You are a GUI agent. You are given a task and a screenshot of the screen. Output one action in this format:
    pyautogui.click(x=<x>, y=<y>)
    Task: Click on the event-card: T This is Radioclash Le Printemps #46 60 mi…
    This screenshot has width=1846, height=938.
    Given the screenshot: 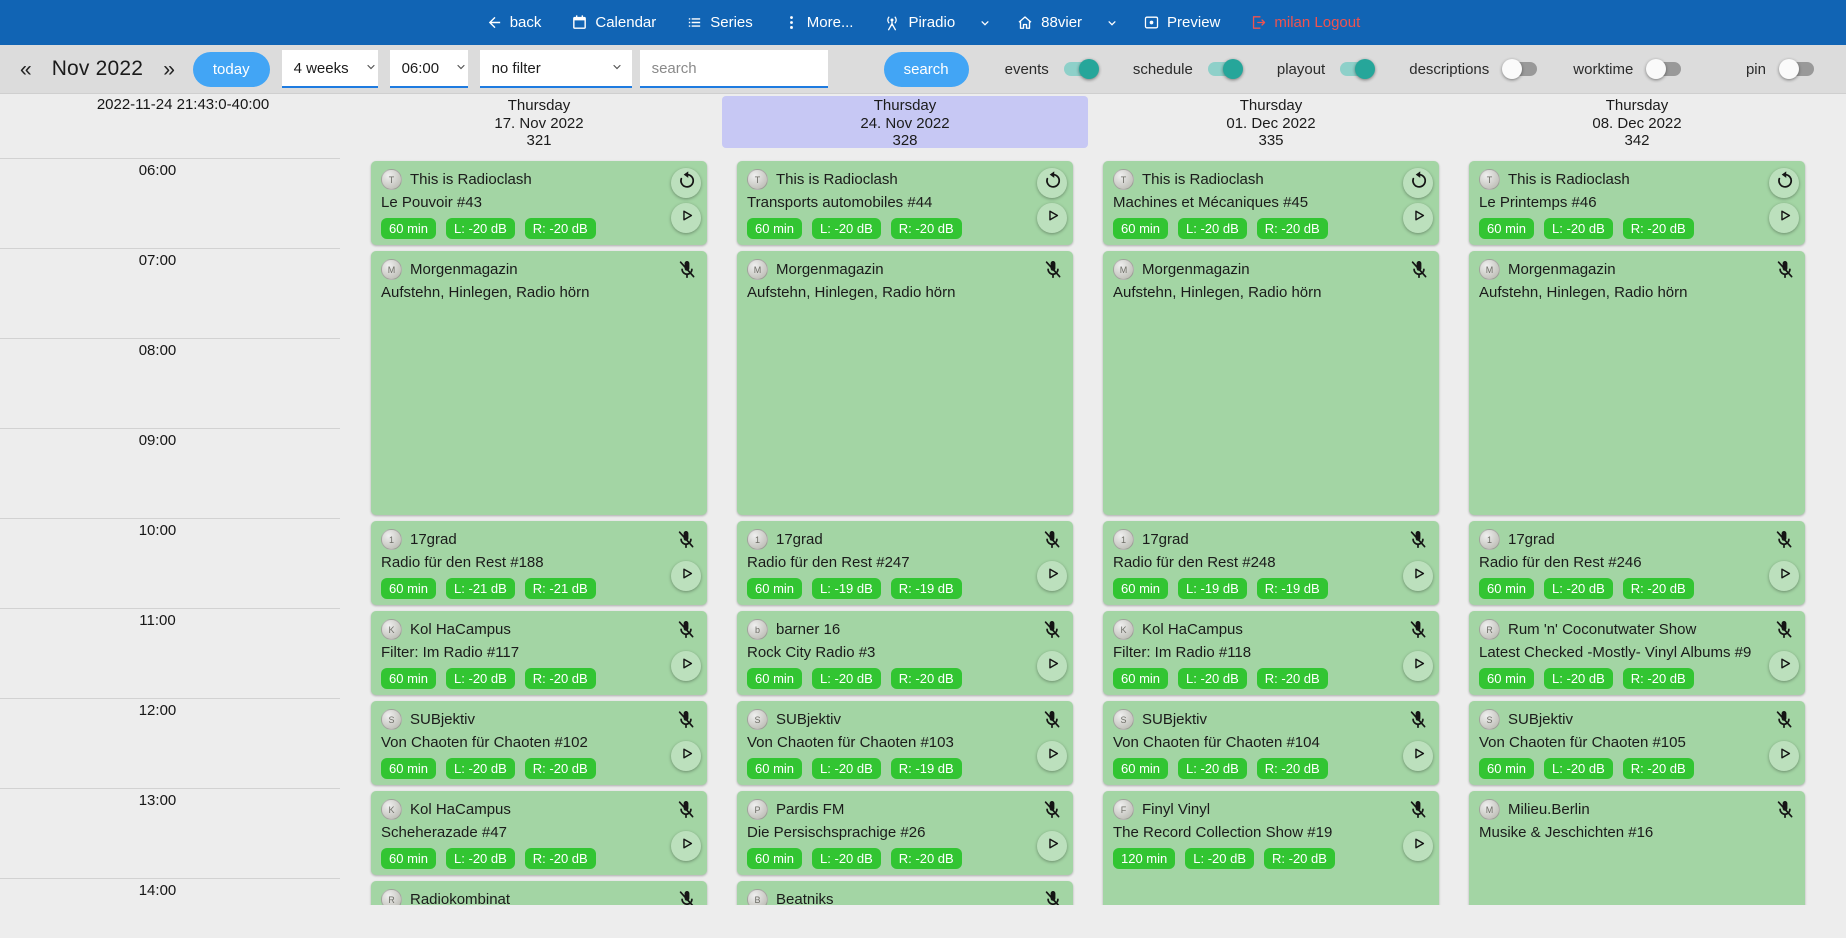 What is the action you would take?
    pyautogui.click(x=1637, y=203)
    